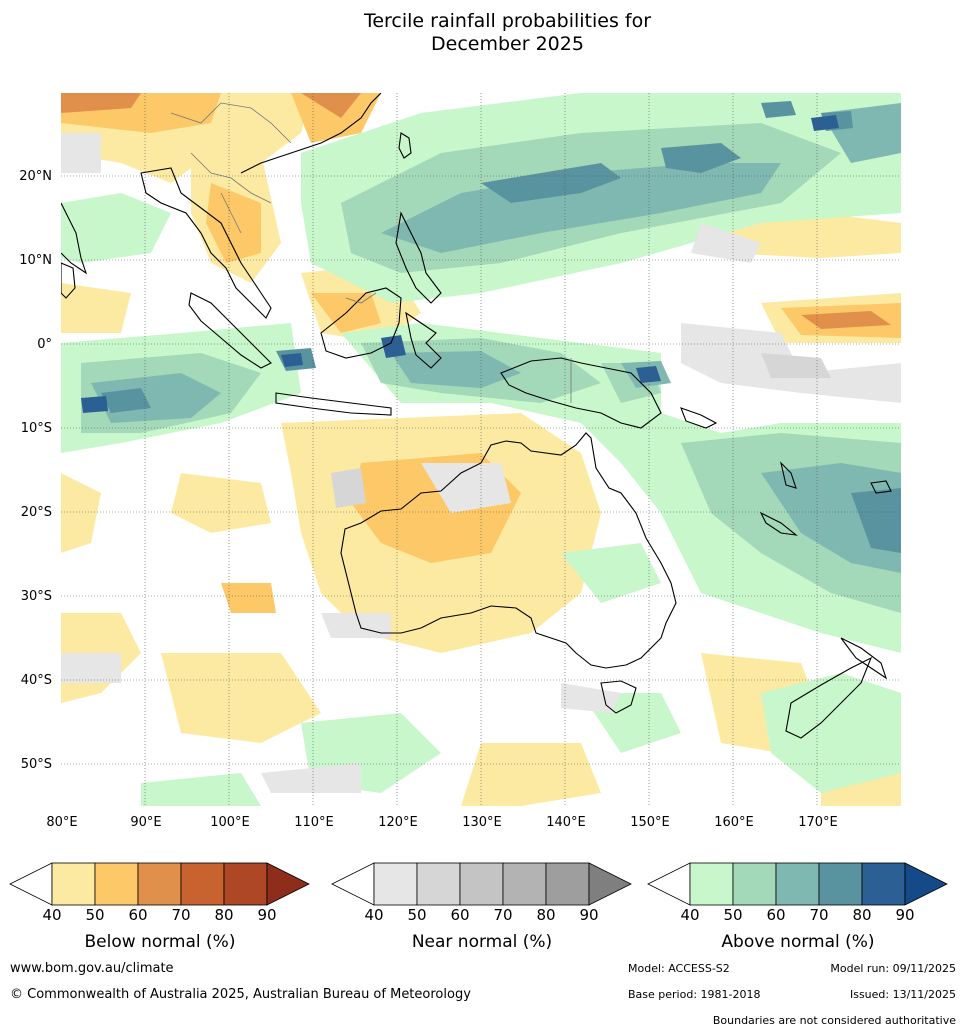 The image size is (965, 1035). What do you see at coordinates (650, 822) in the screenshot?
I see `lon-label-150e: 150°E` at bounding box center [650, 822].